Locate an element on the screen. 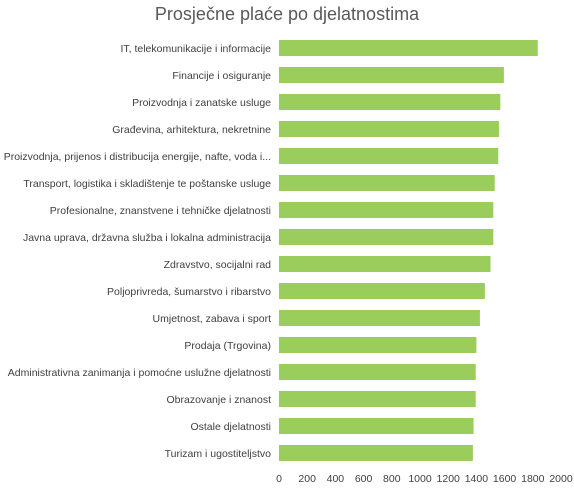 This screenshot has height=488, width=574. x-tick-label: 200 is located at coordinates (307, 479).